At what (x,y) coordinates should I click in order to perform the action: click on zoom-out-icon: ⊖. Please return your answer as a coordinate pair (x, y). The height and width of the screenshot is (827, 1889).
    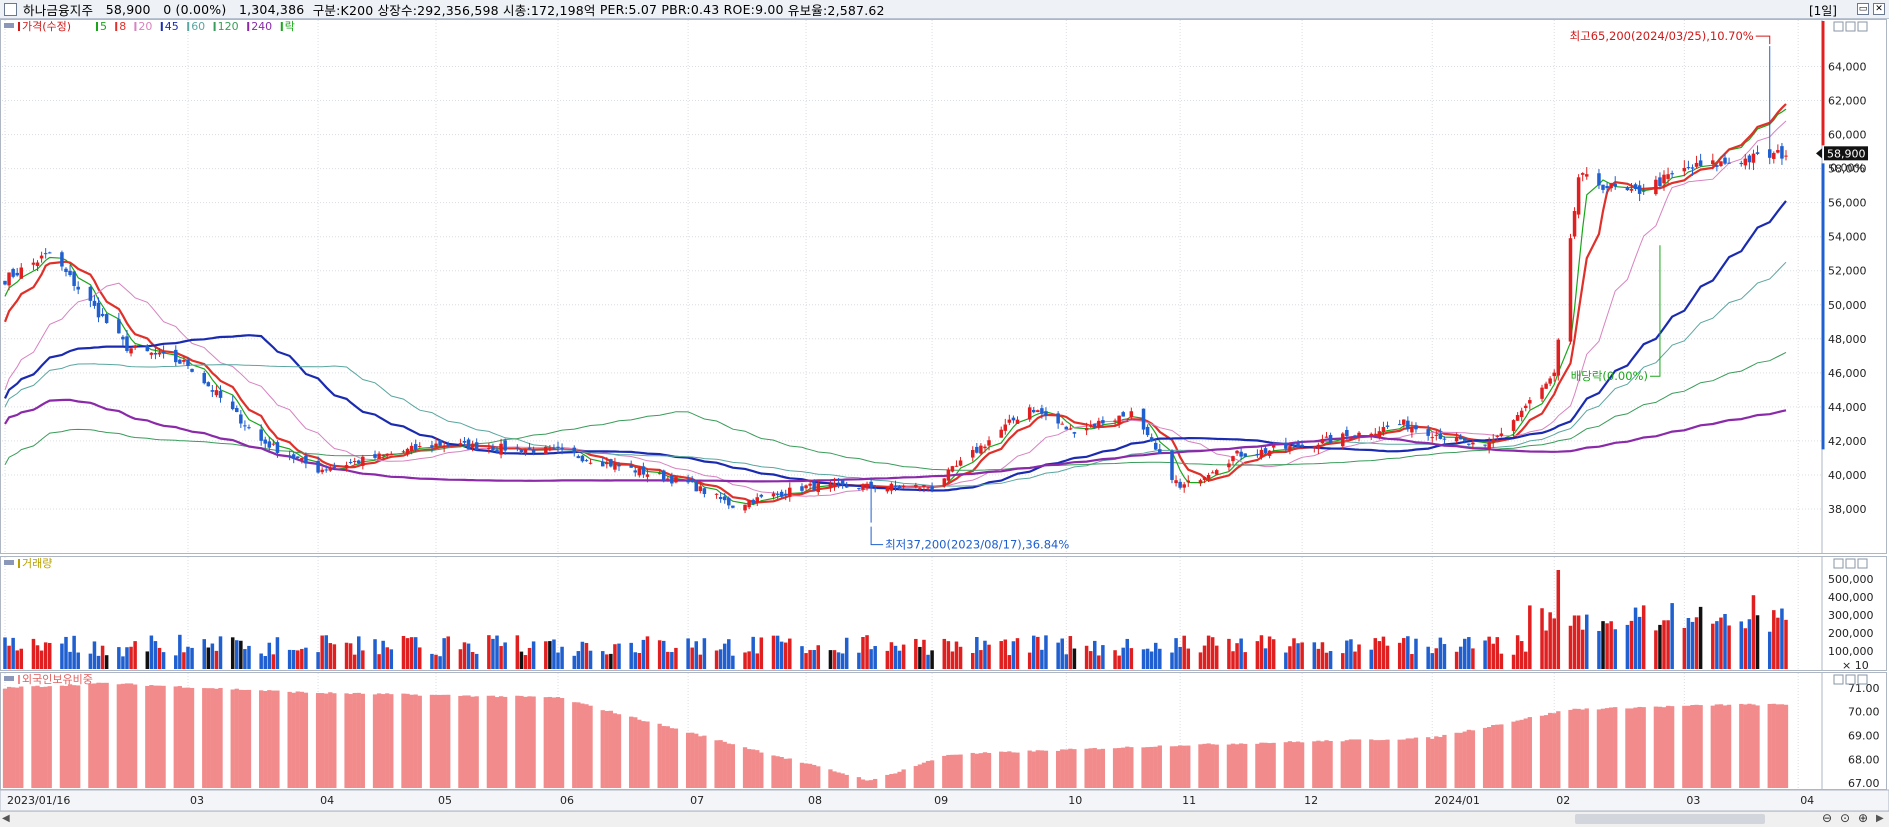
    Looking at the image, I should click on (1827, 818).